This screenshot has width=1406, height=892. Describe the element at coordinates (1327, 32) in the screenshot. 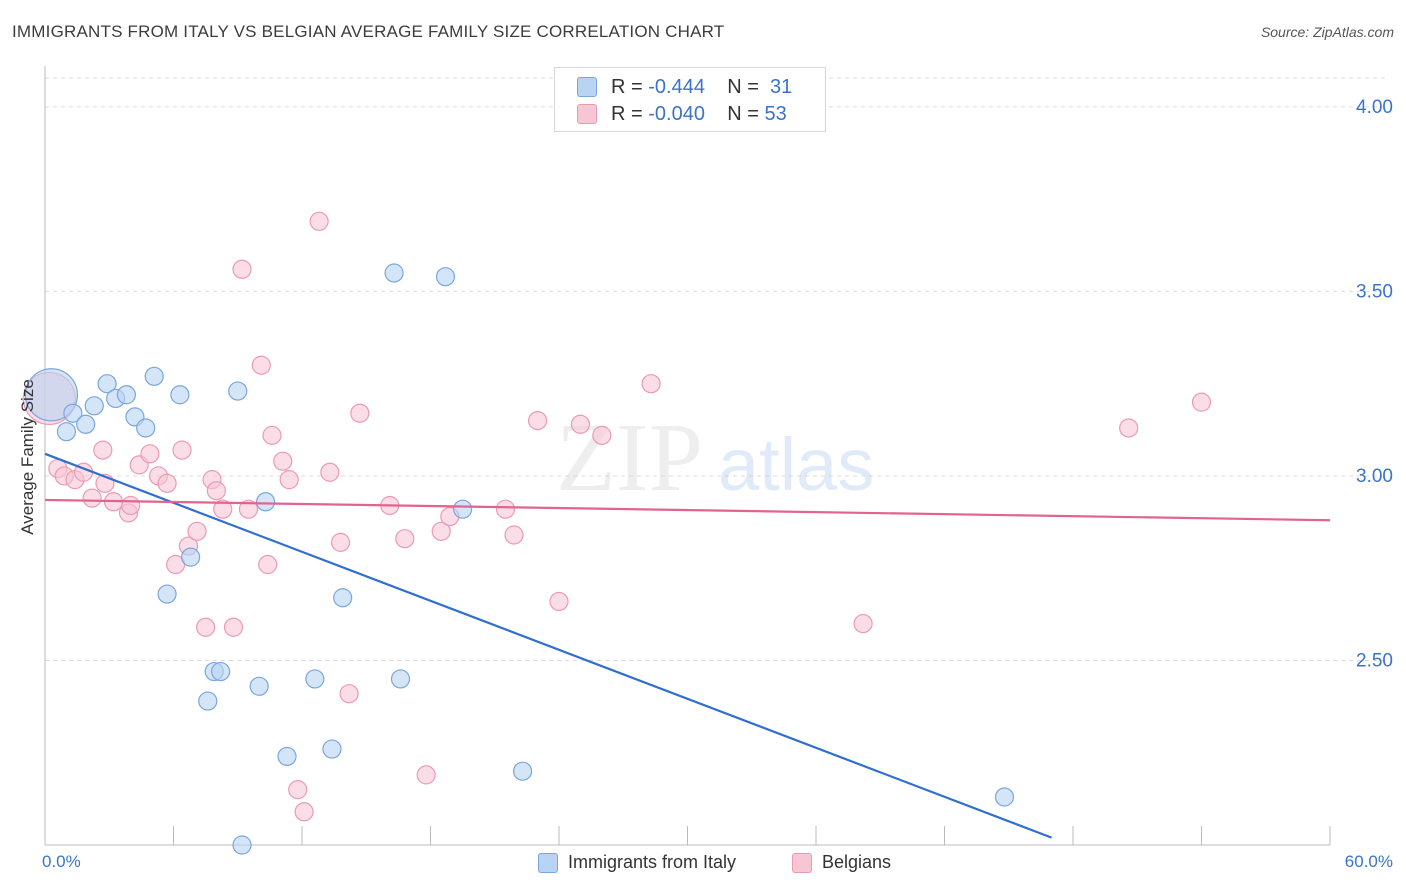

I see `source-label: Source: ZipAtlas.com` at that location.